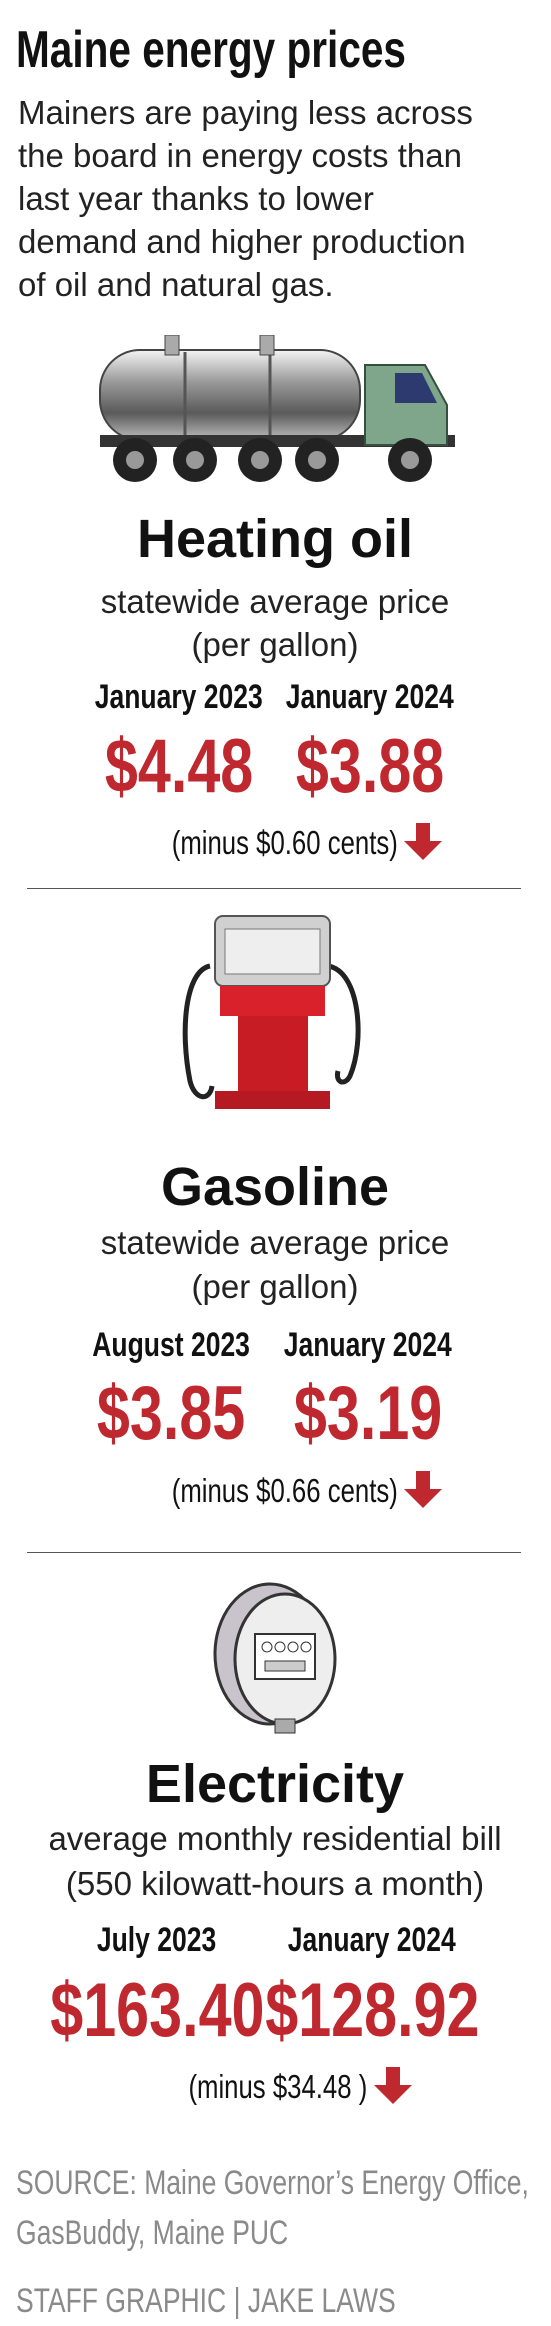 The width and height of the screenshot is (551, 2326). I want to click on price: $3.85, so click(171, 1414).